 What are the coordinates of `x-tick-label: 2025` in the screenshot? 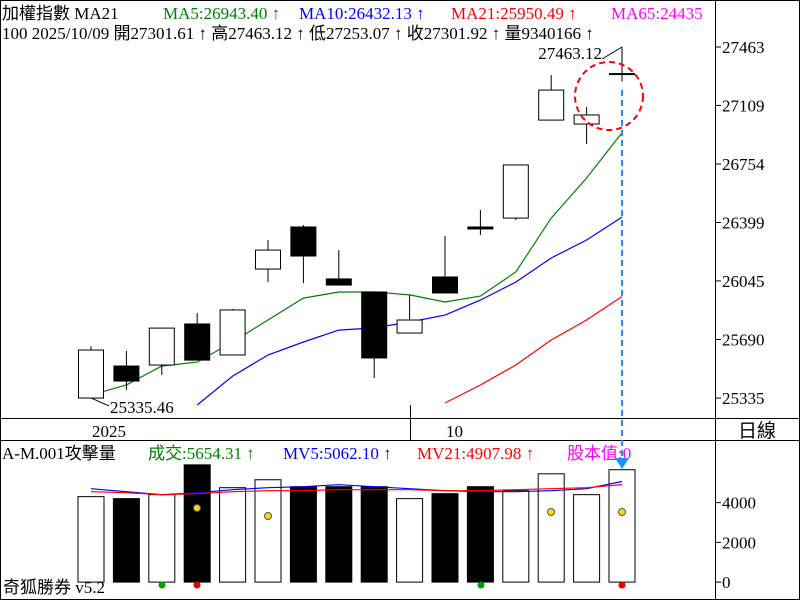 It's located at (109, 431).